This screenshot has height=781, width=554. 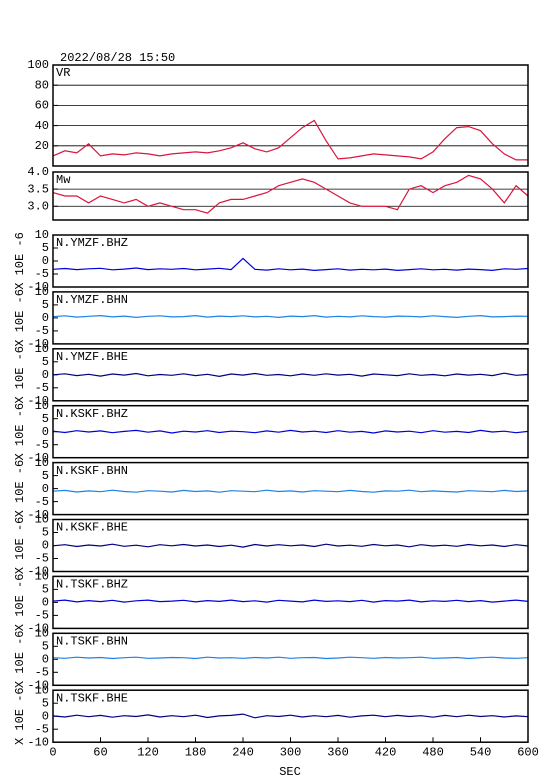 I want to click on panel-label: N.YMZF.BHE, so click(x=92, y=357).